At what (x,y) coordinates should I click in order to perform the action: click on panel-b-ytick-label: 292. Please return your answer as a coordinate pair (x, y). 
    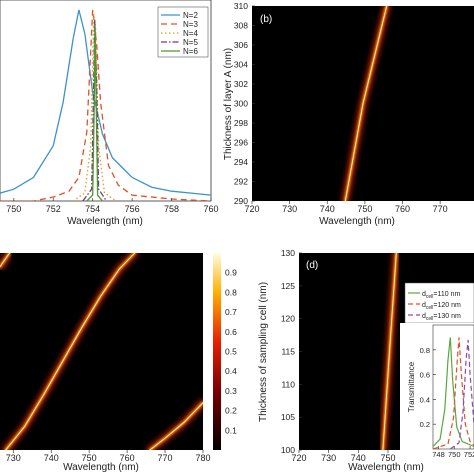
    Looking at the image, I should click on (241, 182).